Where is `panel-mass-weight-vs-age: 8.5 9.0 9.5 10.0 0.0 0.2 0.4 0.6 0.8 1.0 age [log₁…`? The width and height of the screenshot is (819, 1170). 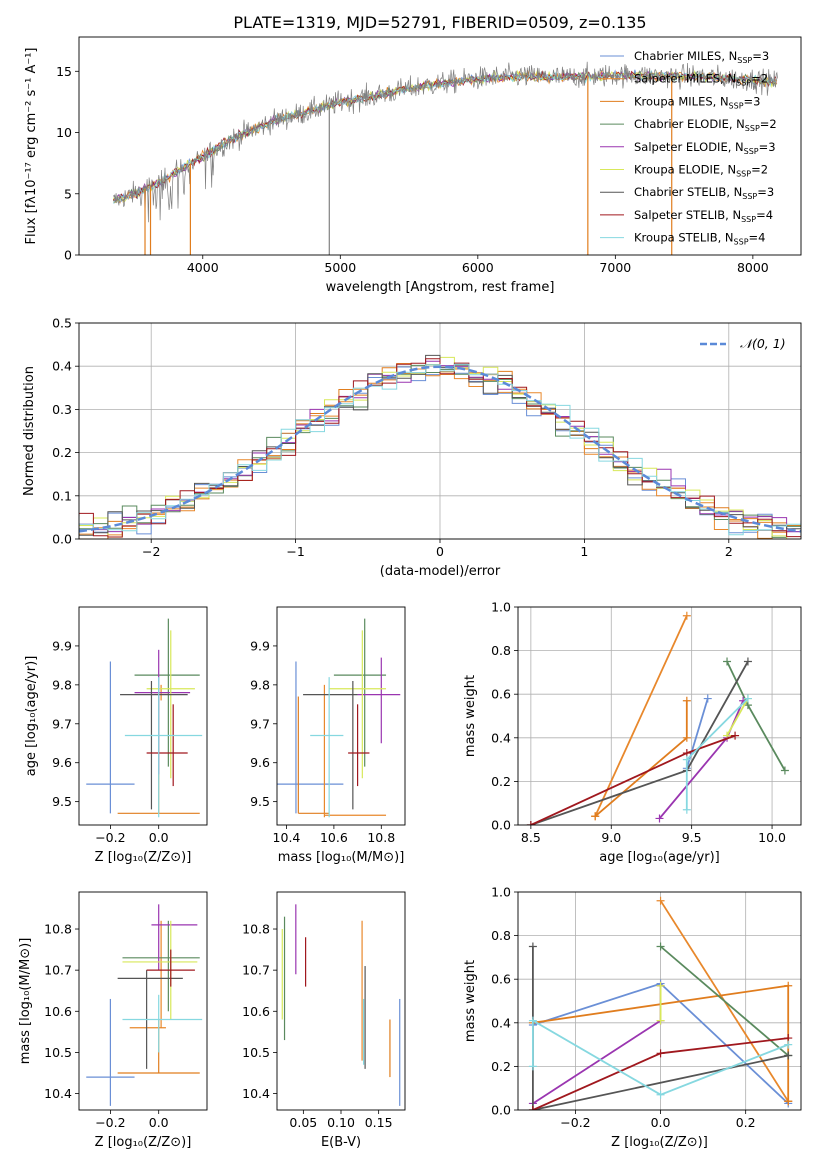
panel-mass-weight-vs-age: 8.5 9.0 9.5 10.0 0.0 0.2 0.4 0.6 0.8 1.0 age [log₁… is located at coordinates (632, 732).